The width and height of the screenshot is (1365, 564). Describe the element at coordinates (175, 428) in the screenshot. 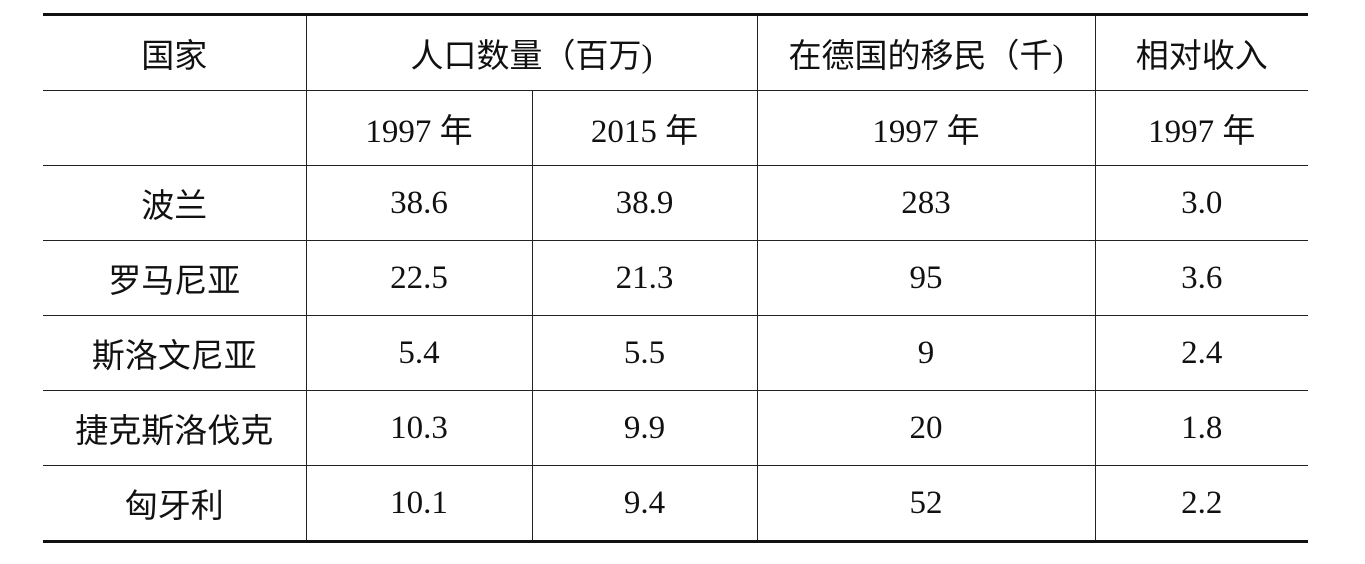

I see `country-cell: 捷克斯洛伐克` at that location.